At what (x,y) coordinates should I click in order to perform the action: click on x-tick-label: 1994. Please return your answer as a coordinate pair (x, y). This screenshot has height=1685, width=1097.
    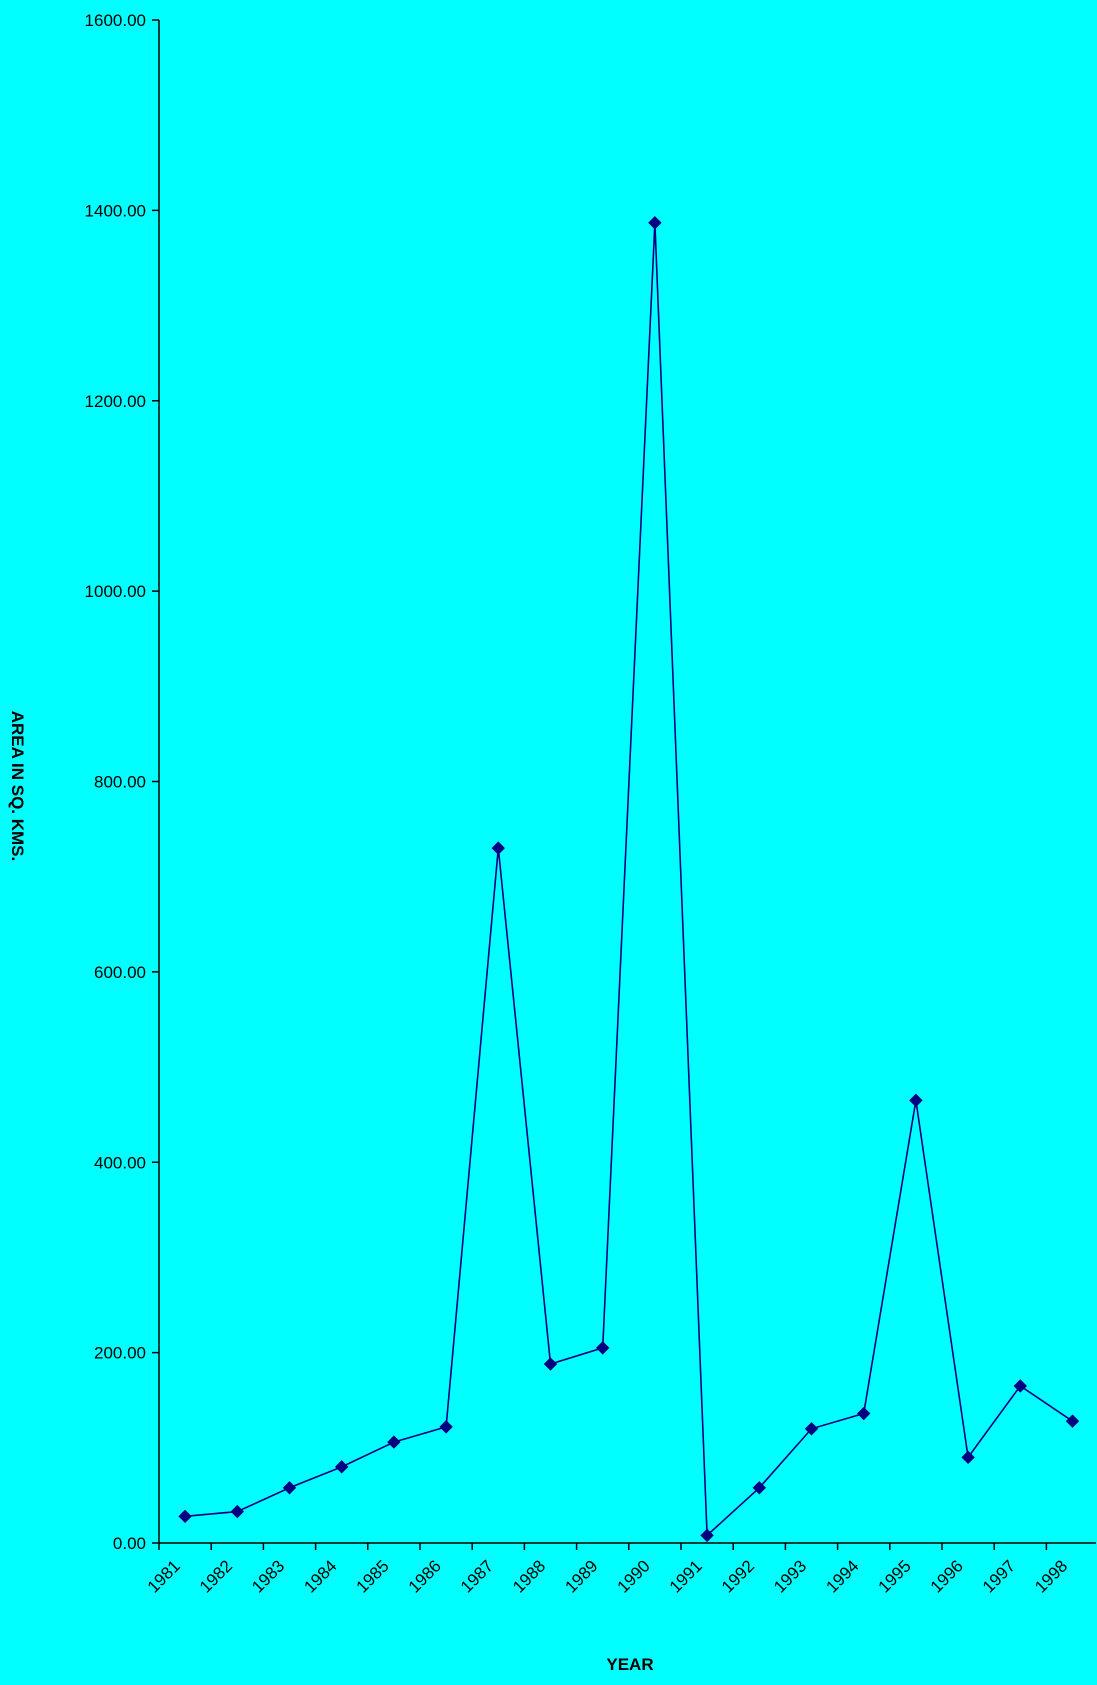
    Looking at the image, I should click on (842, 1576).